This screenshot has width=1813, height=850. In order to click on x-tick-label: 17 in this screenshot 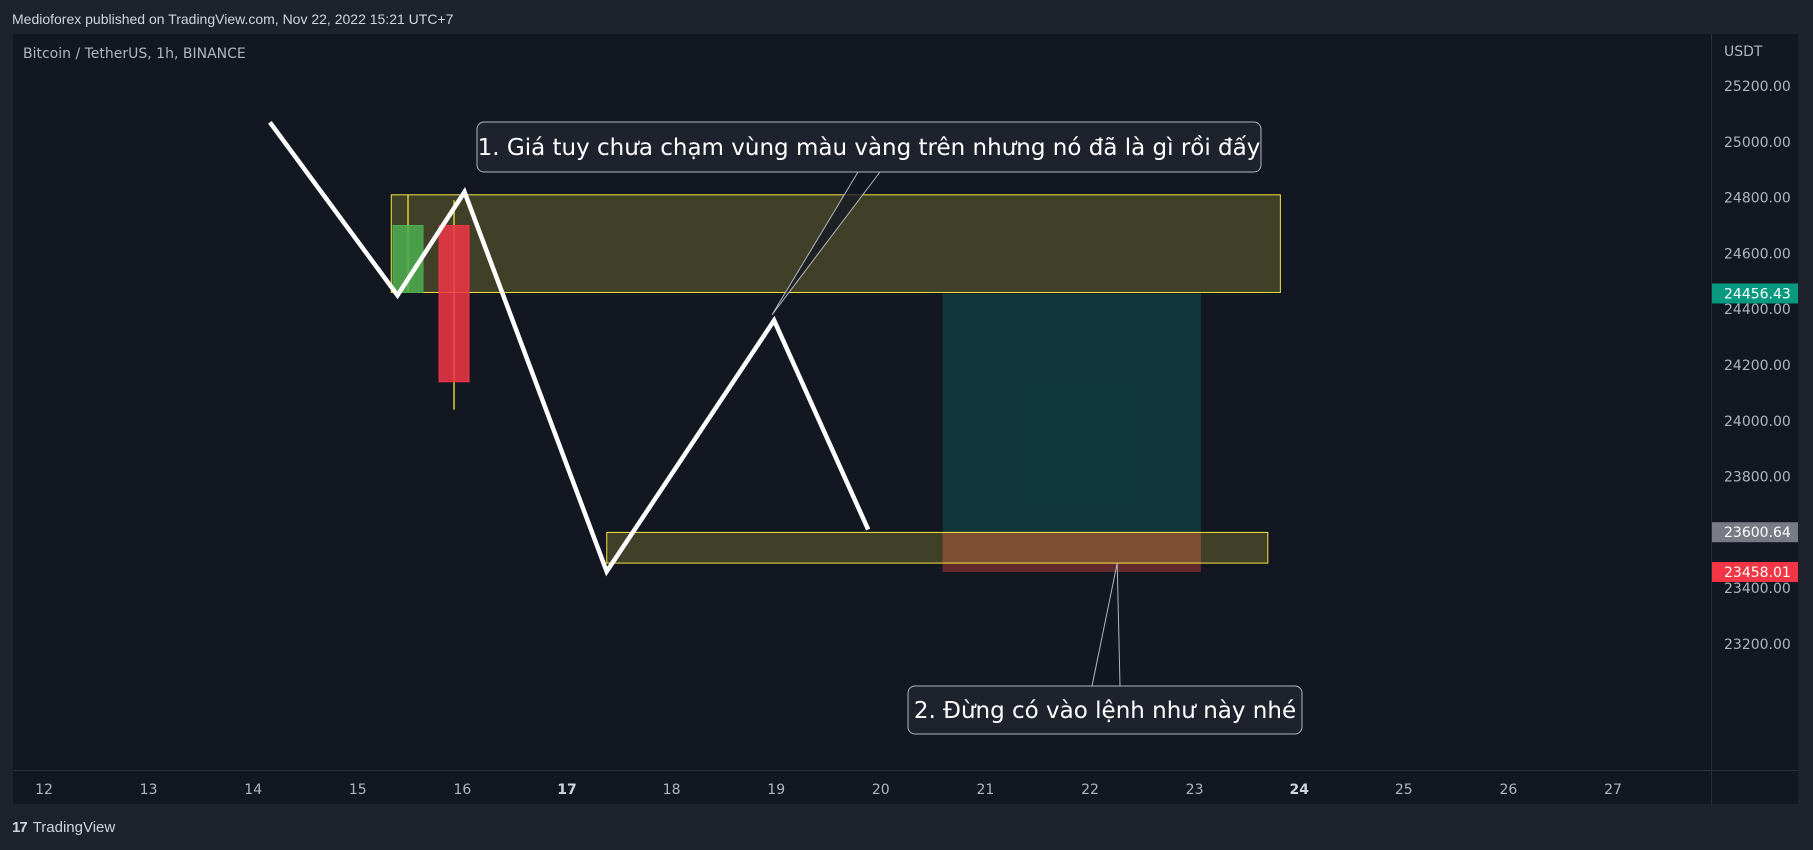, I will do `click(566, 790)`.